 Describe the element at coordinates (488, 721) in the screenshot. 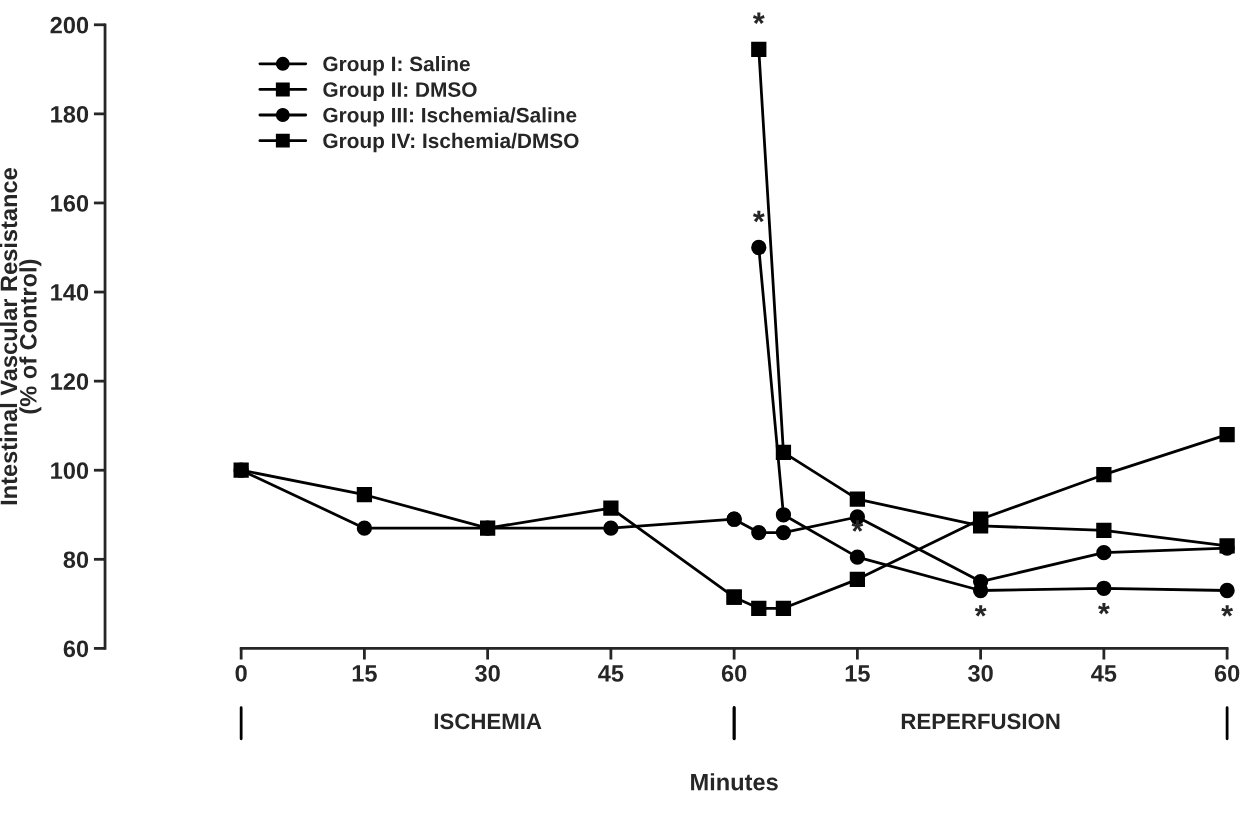

I see `text: ISCHEMIA` at that location.